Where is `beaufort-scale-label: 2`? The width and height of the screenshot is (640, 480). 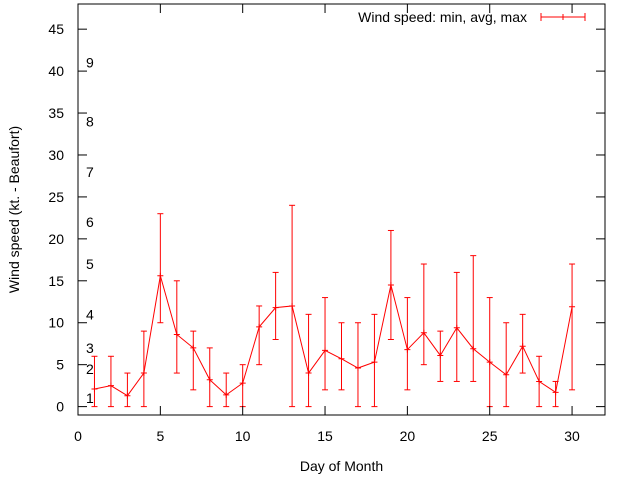 beaufort-scale-label: 2 is located at coordinates (90, 369).